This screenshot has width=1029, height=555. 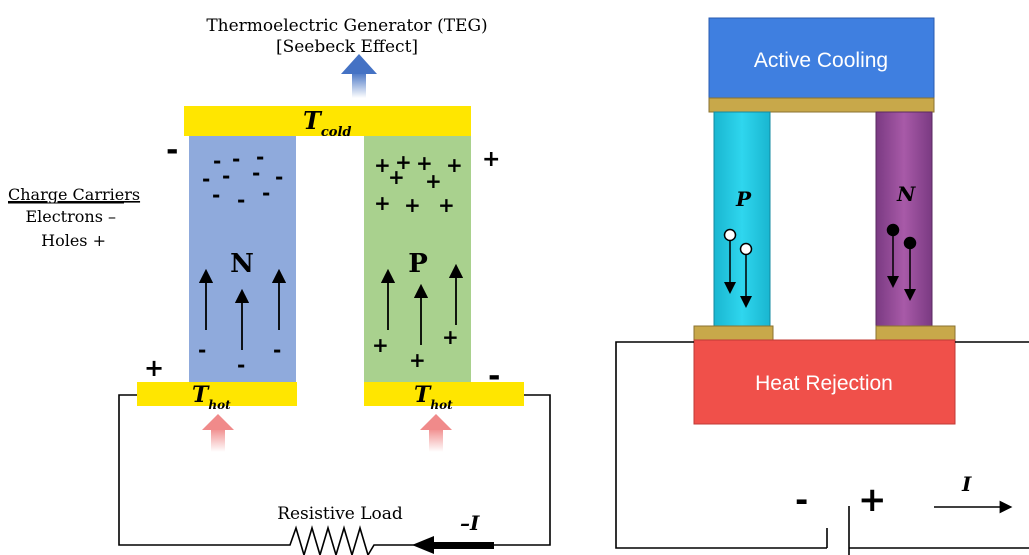 What do you see at coordinates (418, 264) in the screenshot?
I see `p-leg-label: P` at bounding box center [418, 264].